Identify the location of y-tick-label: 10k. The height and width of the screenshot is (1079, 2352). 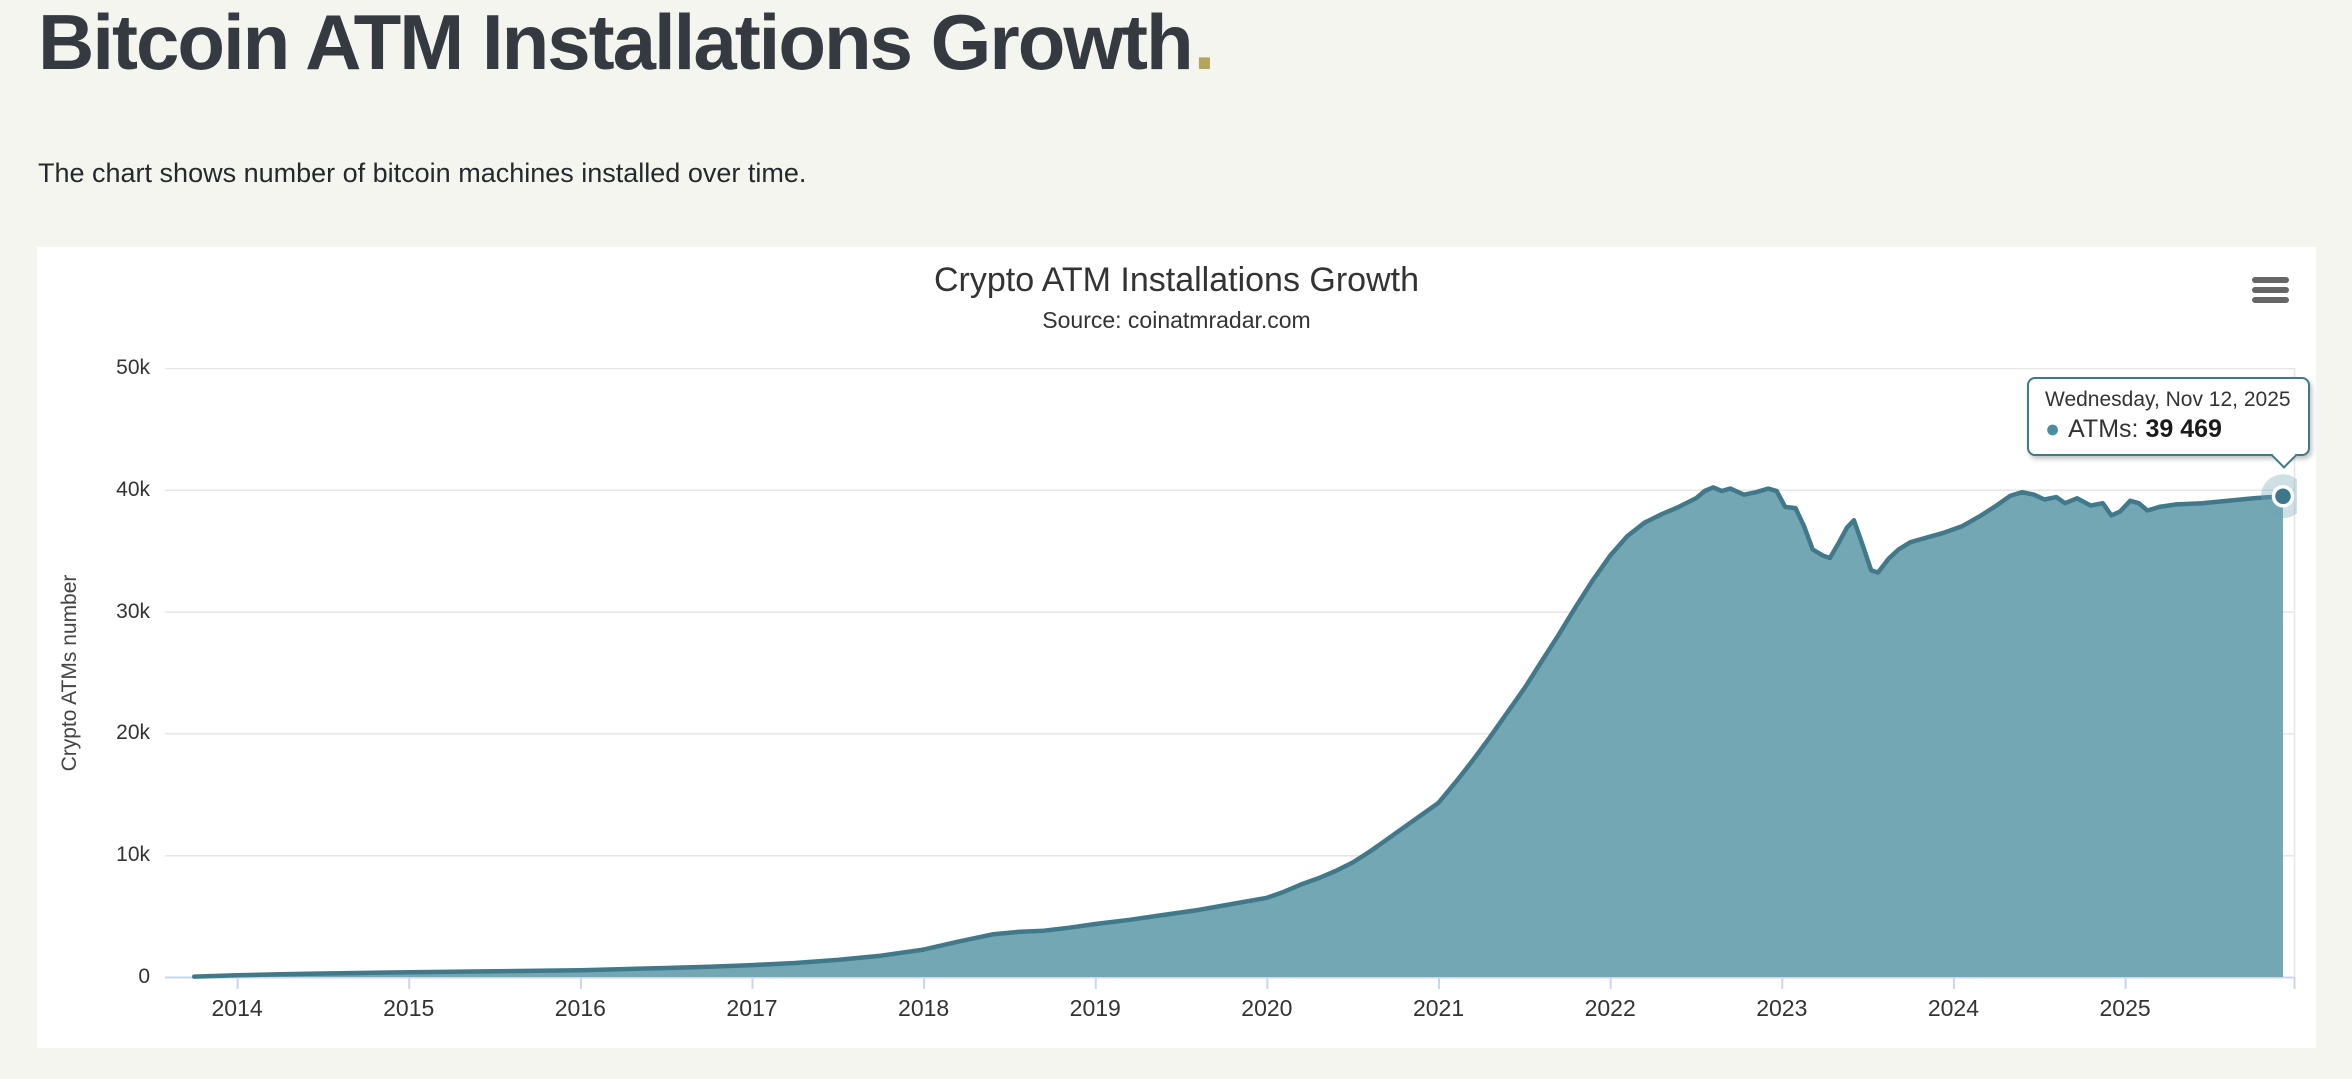
(133, 855).